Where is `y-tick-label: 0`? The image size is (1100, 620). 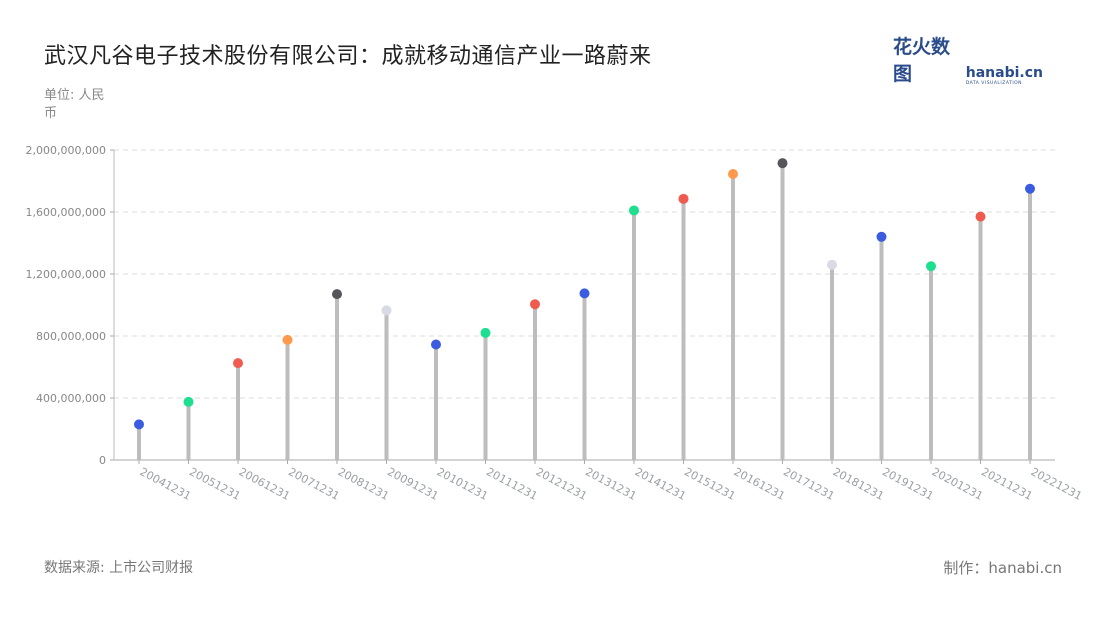 y-tick-label: 0 is located at coordinates (102, 460).